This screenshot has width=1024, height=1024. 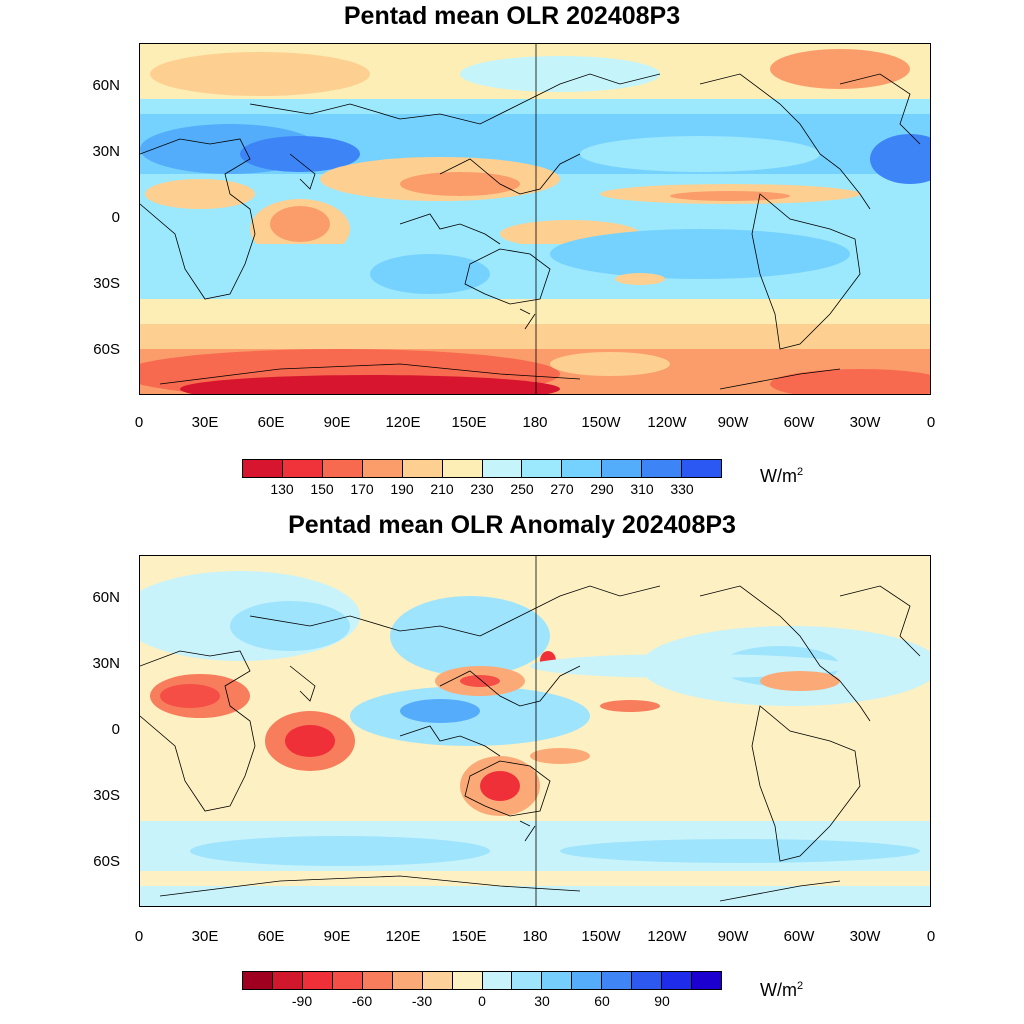 What do you see at coordinates (642, 489) in the screenshot?
I see `colorbar-label: 310` at bounding box center [642, 489].